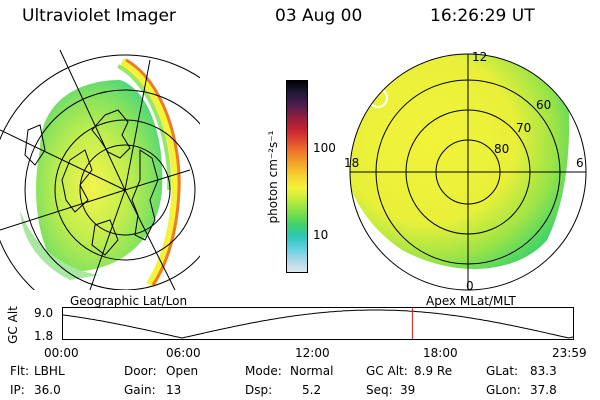  Describe the element at coordinates (379, 390) in the screenshot. I see `seq-label: Seq:` at that location.